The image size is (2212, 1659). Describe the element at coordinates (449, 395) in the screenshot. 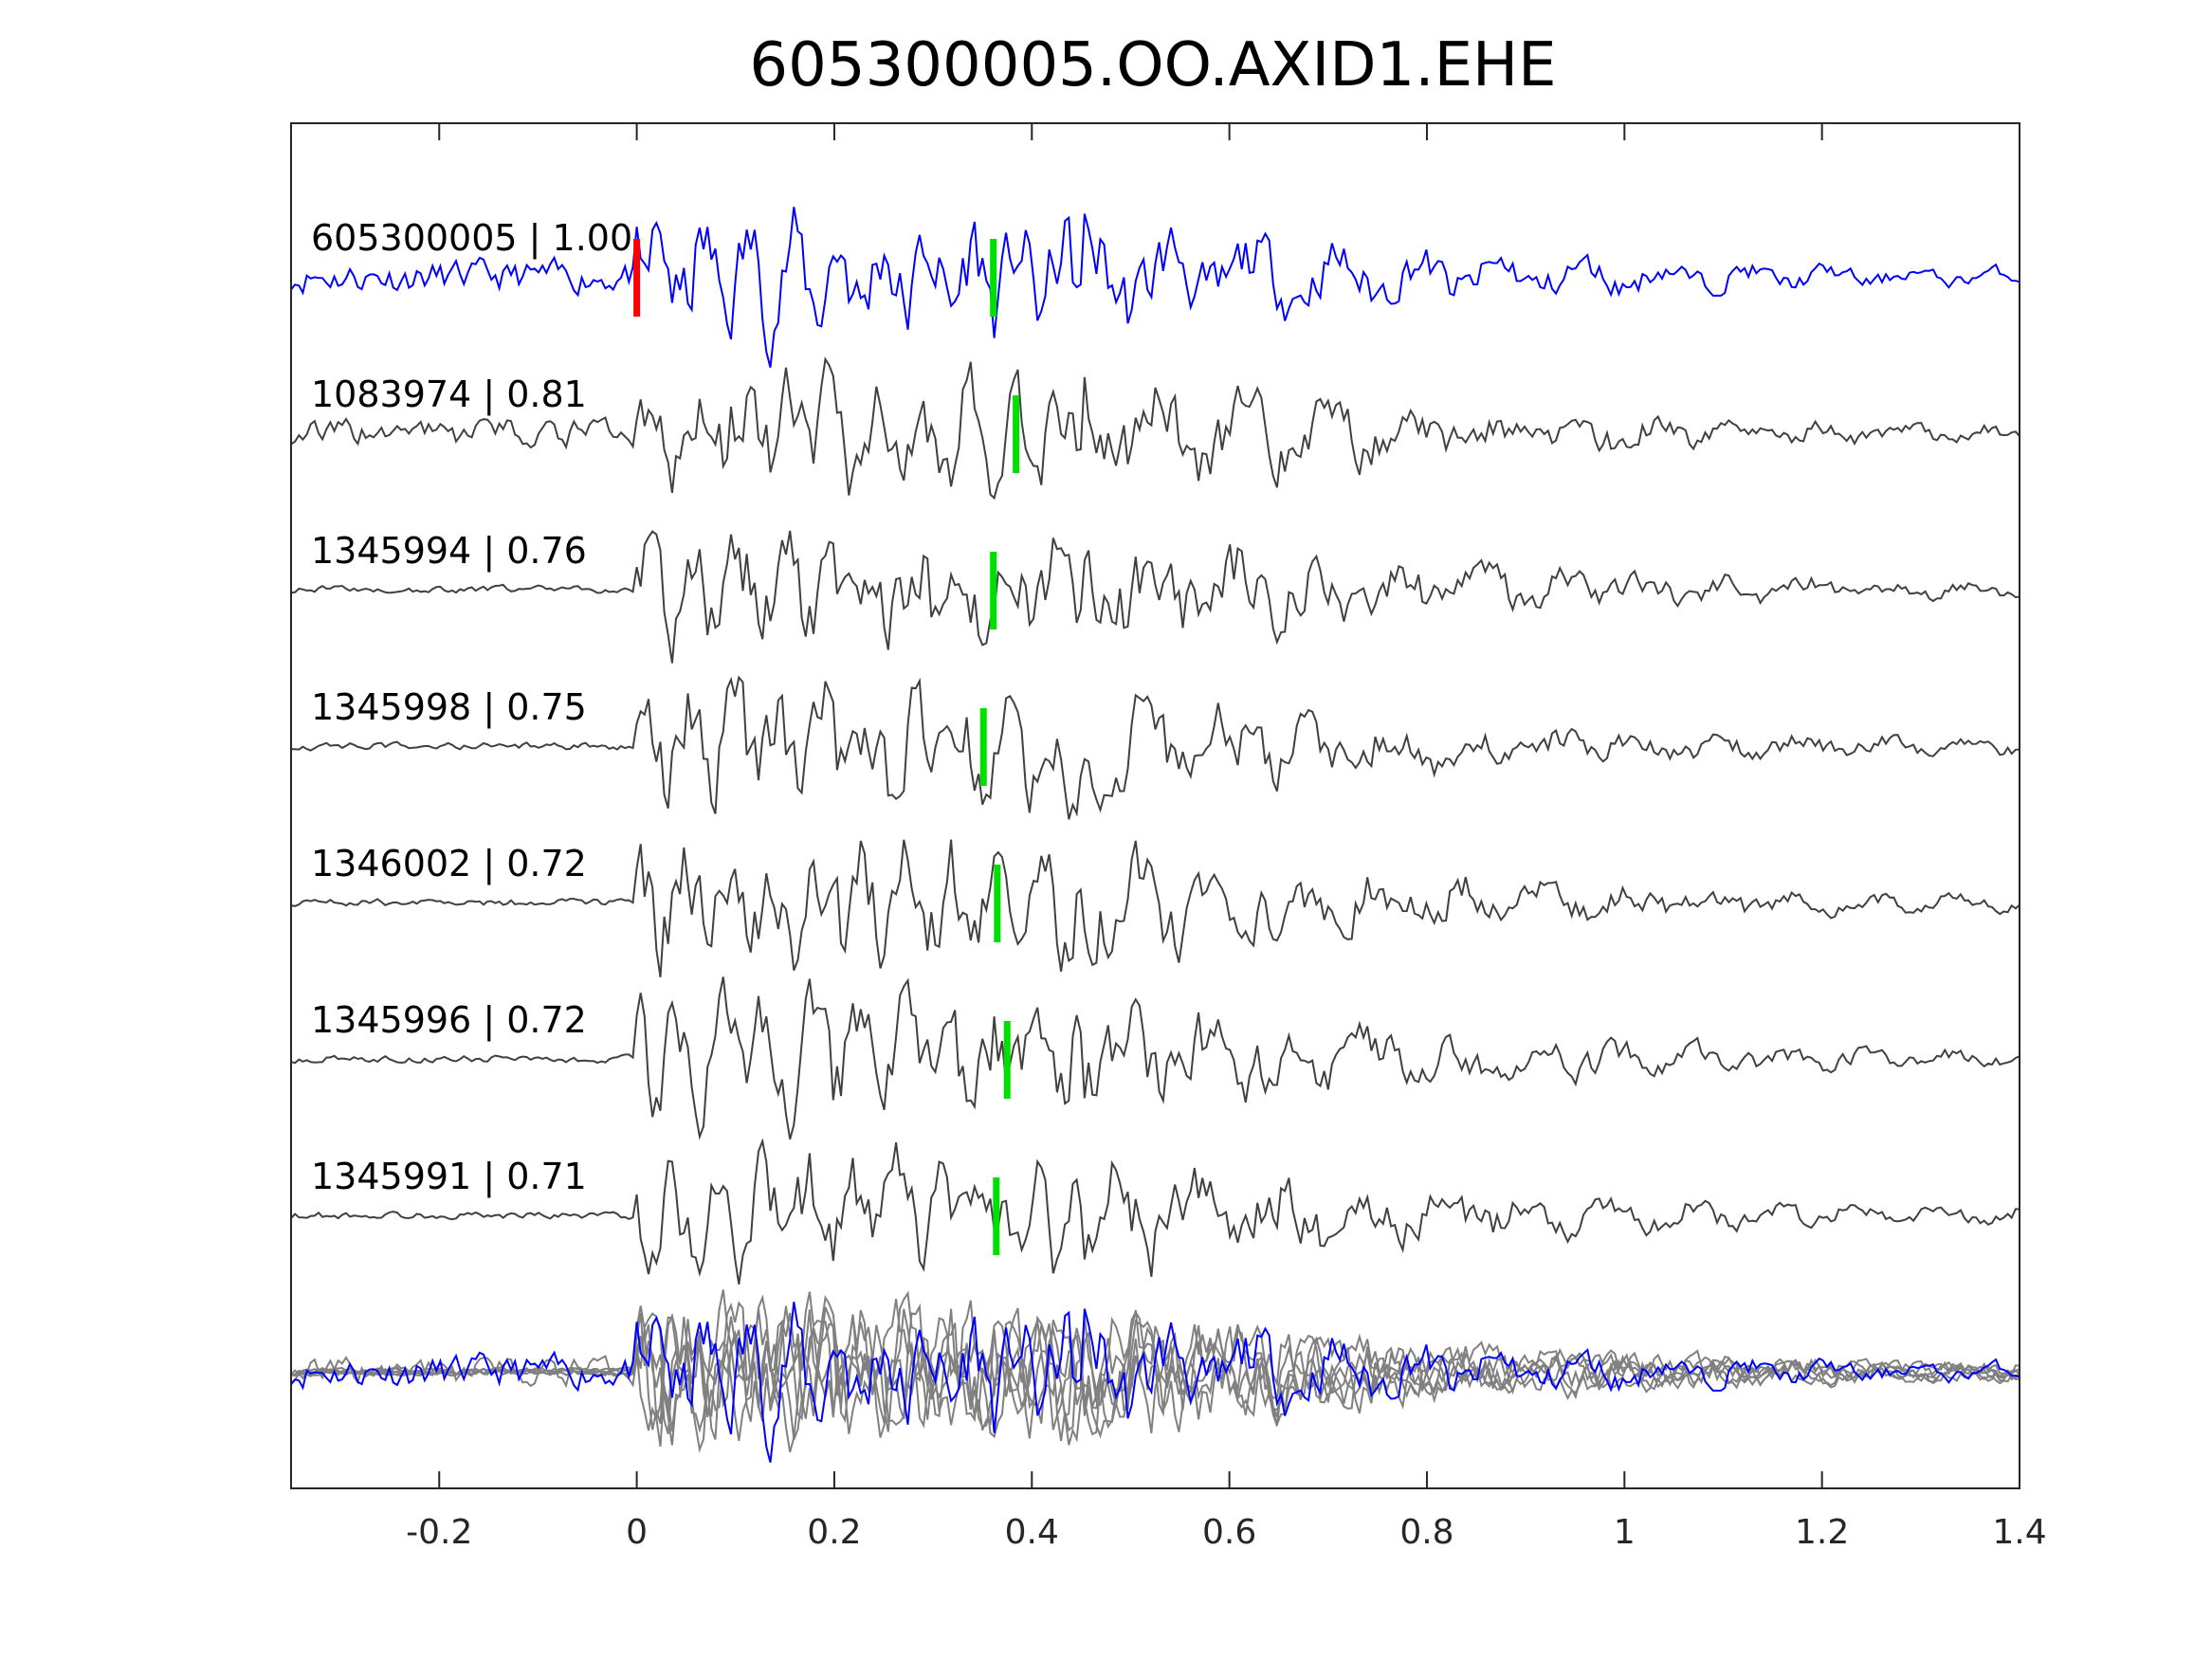

I see `trace-label: 1083974 | 0.81` at that location.